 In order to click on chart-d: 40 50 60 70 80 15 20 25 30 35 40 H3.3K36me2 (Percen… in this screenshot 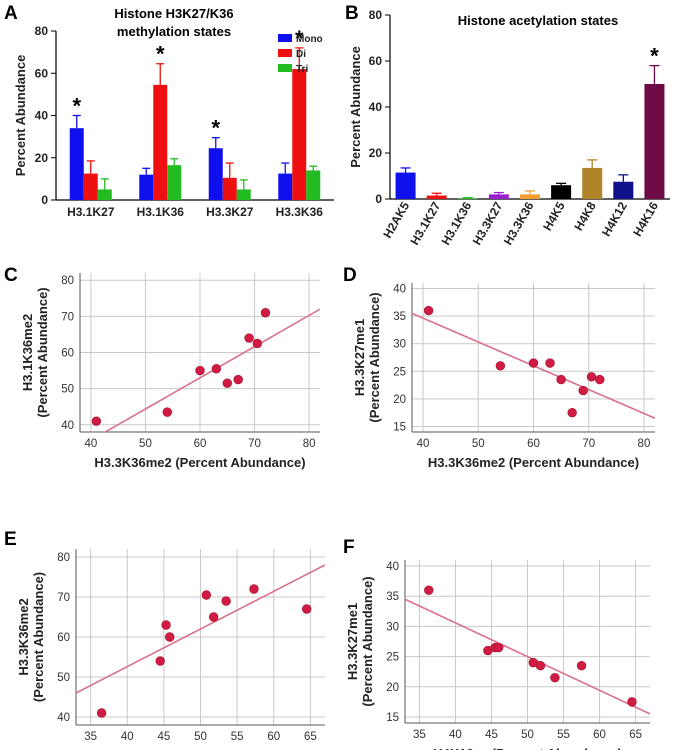, I will do `click(503, 376)`.